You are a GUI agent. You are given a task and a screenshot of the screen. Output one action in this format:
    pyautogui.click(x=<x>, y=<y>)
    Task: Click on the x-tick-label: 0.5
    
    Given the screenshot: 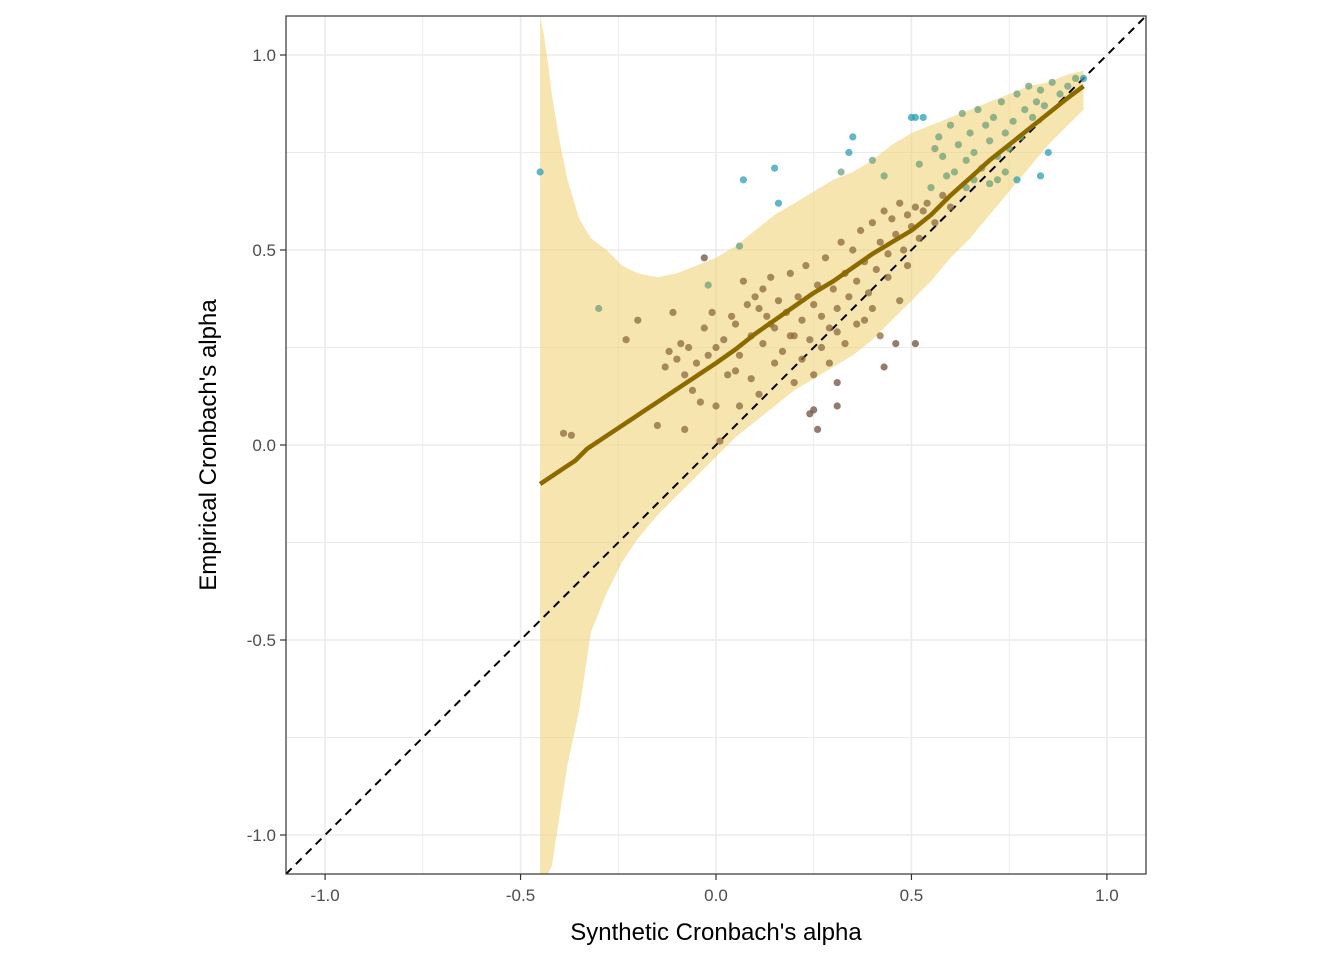 What is the action you would take?
    pyautogui.click(x=912, y=895)
    